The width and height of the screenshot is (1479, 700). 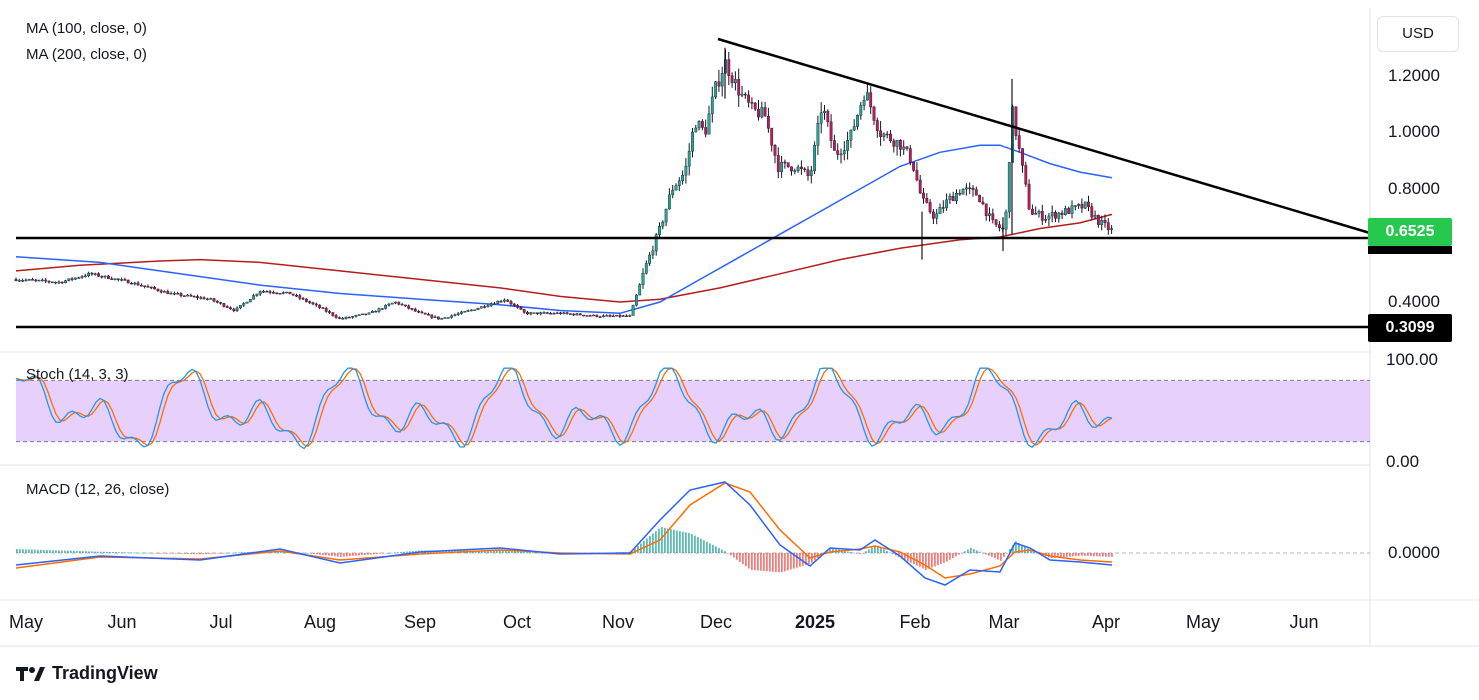 I want to click on month-tick: Nov, so click(x=618, y=622).